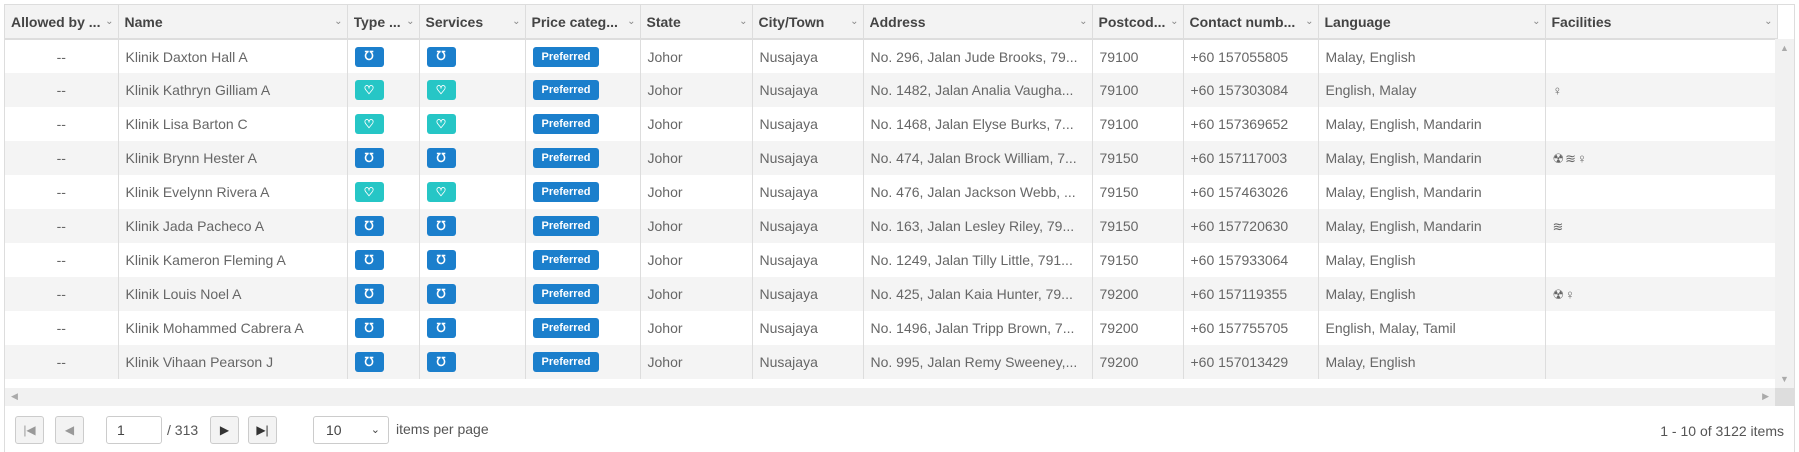 The width and height of the screenshot is (1799, 452). Describe the element at coordinates (29, 430) in the screenshot. I see `first-page-button: |◀` at that location.